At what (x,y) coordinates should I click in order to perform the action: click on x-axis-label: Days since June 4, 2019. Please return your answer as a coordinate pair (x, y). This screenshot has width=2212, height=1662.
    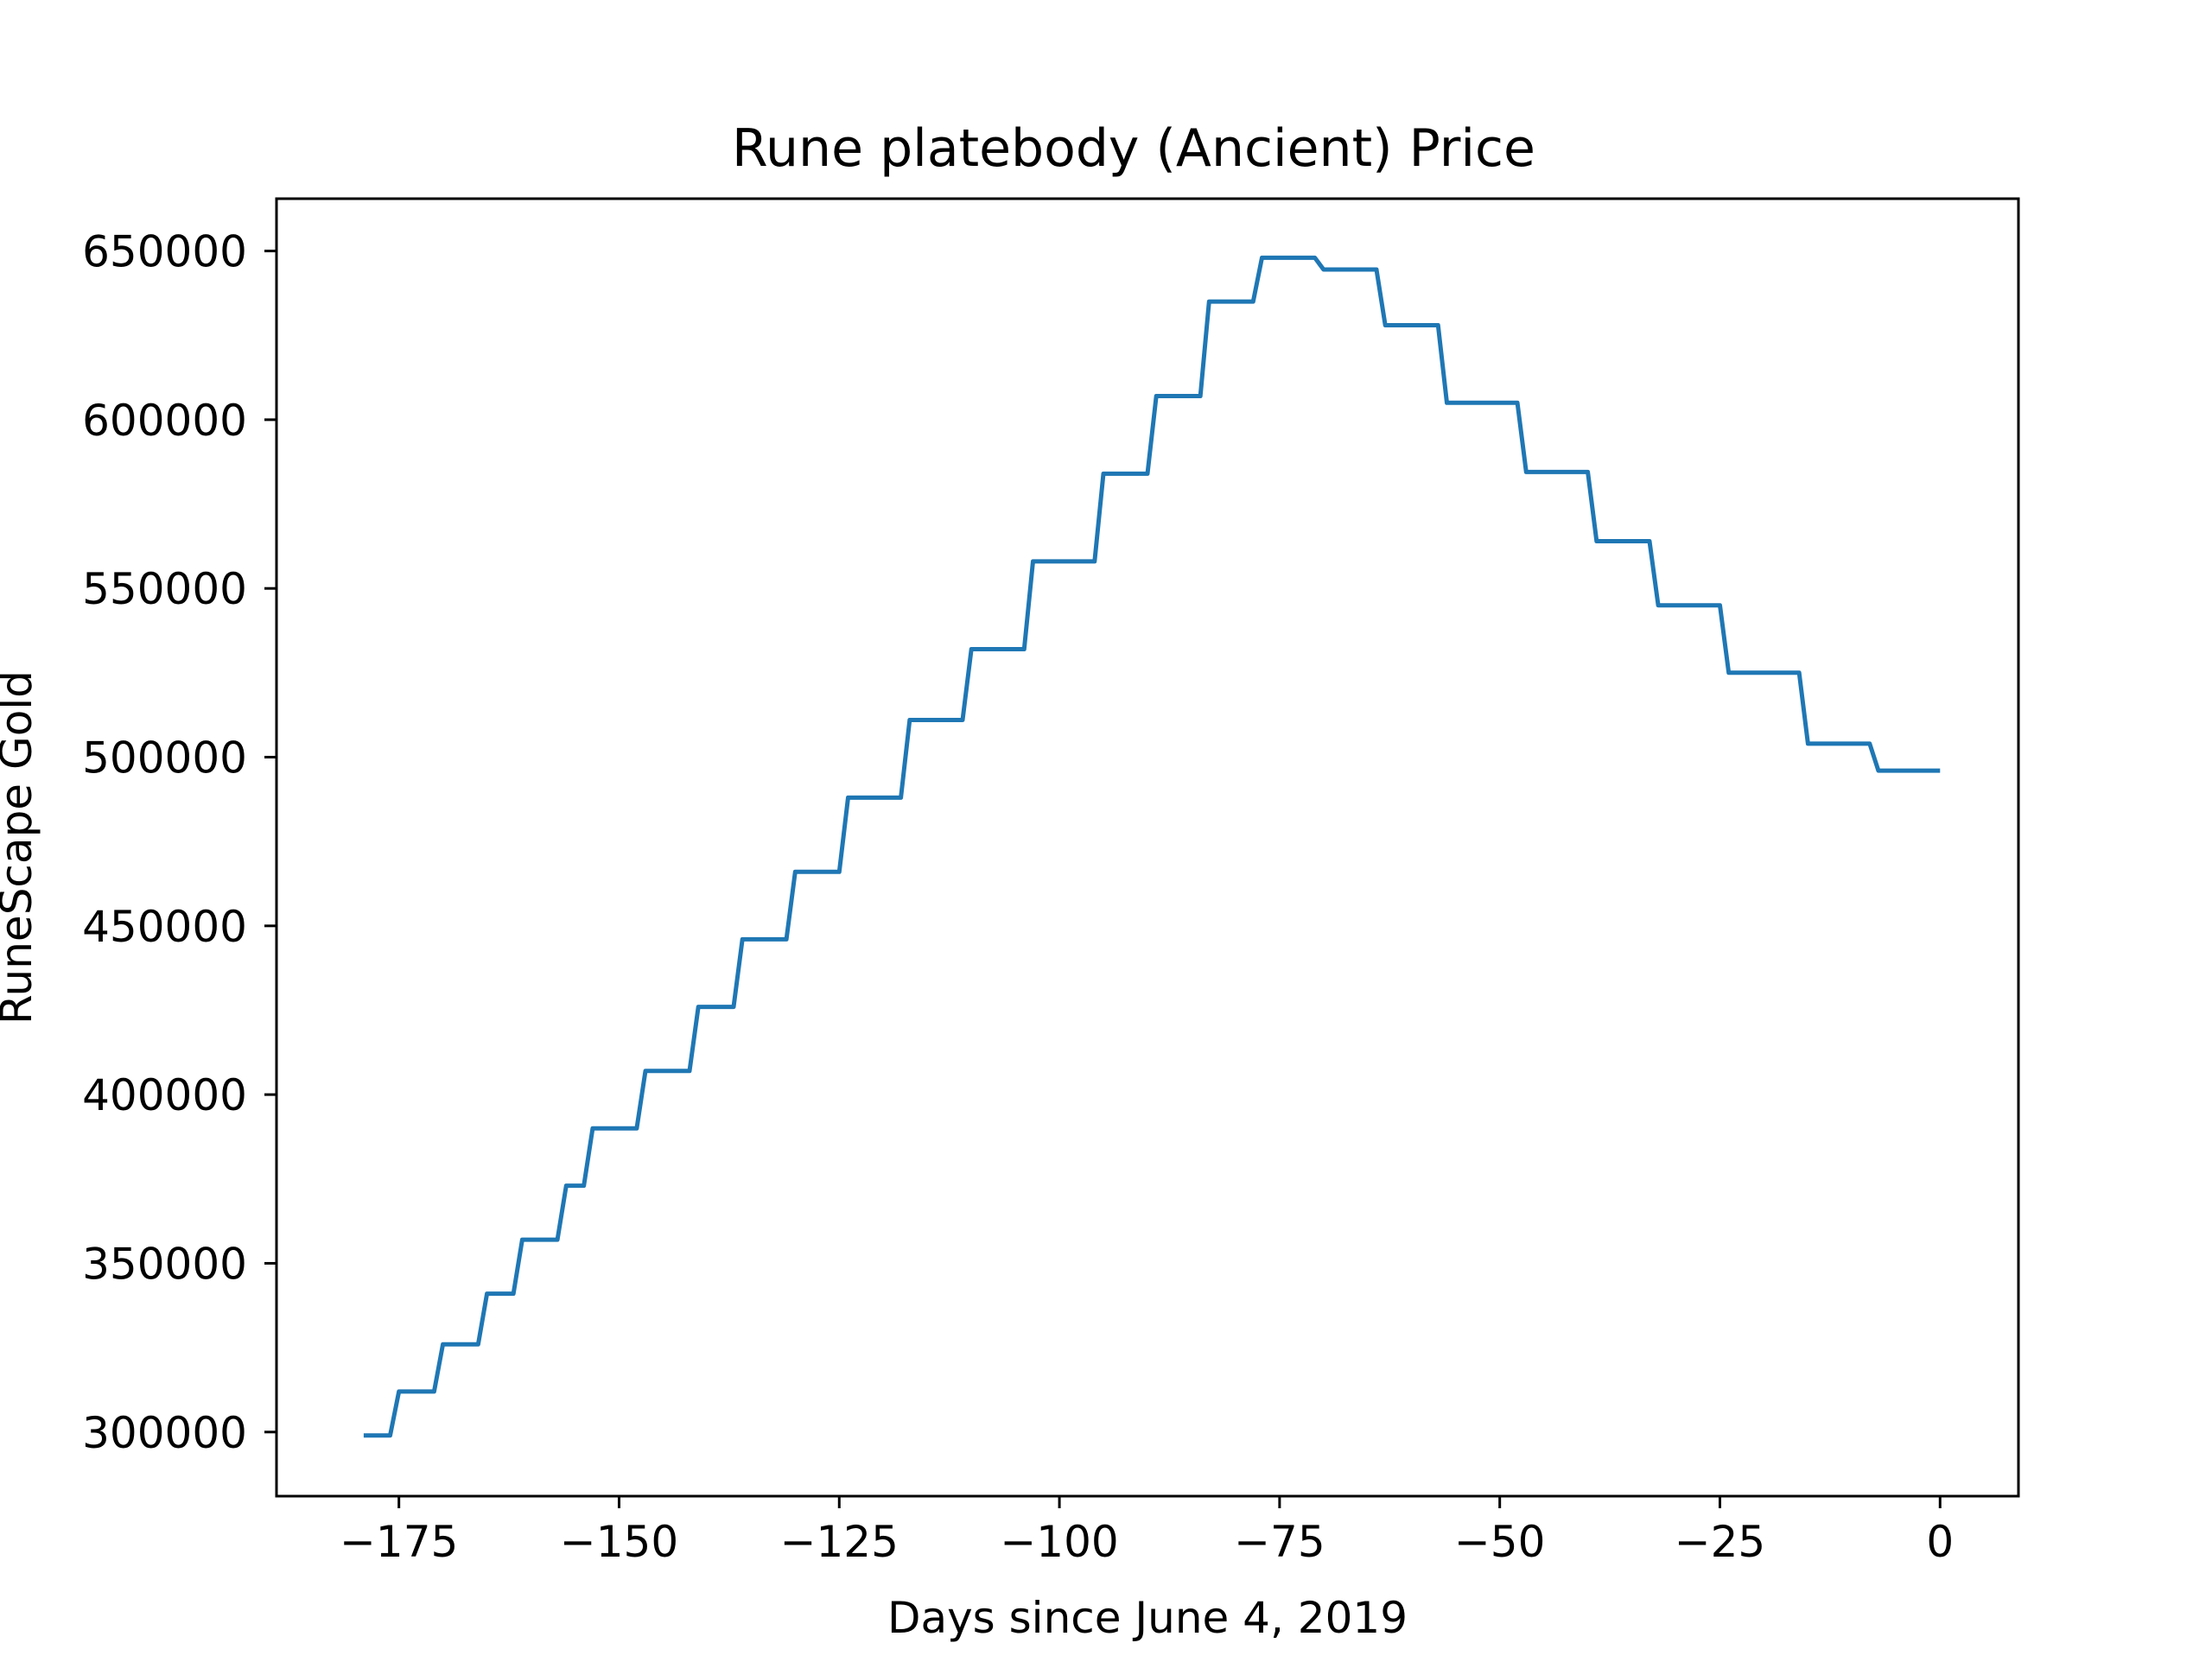
    Looking at the image, I should click on (1147, 1618).